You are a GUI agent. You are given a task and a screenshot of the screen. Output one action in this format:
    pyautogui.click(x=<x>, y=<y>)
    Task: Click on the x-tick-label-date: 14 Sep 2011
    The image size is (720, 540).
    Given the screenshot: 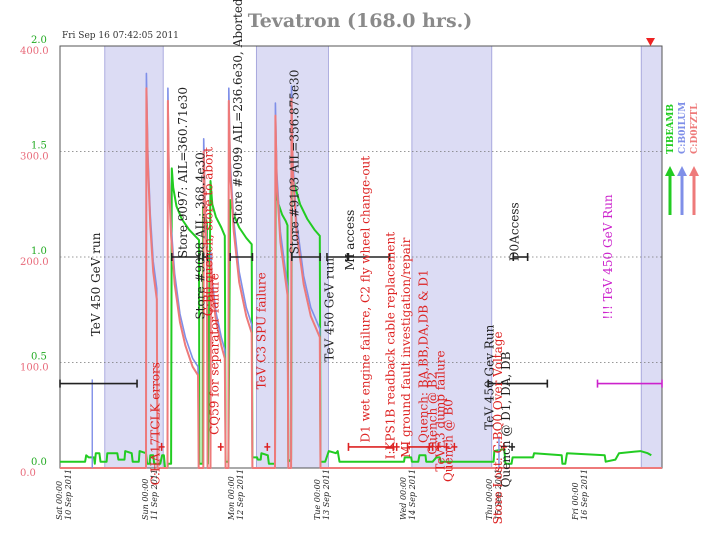 What is the action you would take?
    pyautogui.click(x=412, y=494)
    